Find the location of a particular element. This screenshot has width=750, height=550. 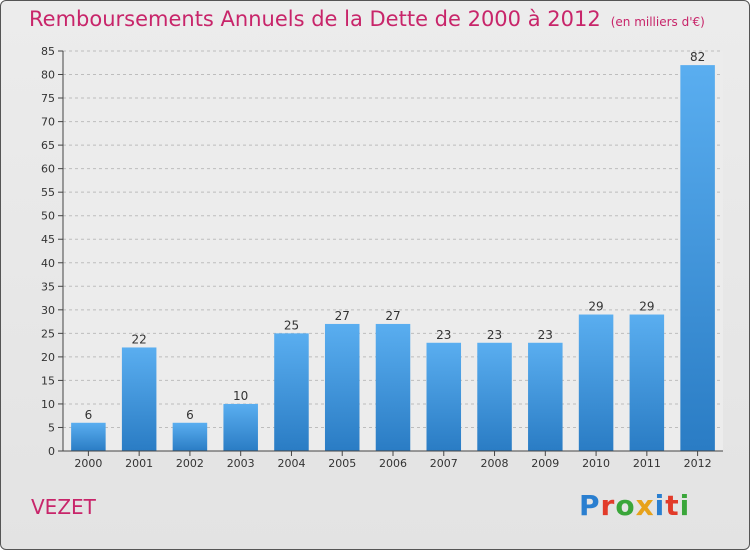

data-label-2002: 6 is located at coordinates (190, 415).